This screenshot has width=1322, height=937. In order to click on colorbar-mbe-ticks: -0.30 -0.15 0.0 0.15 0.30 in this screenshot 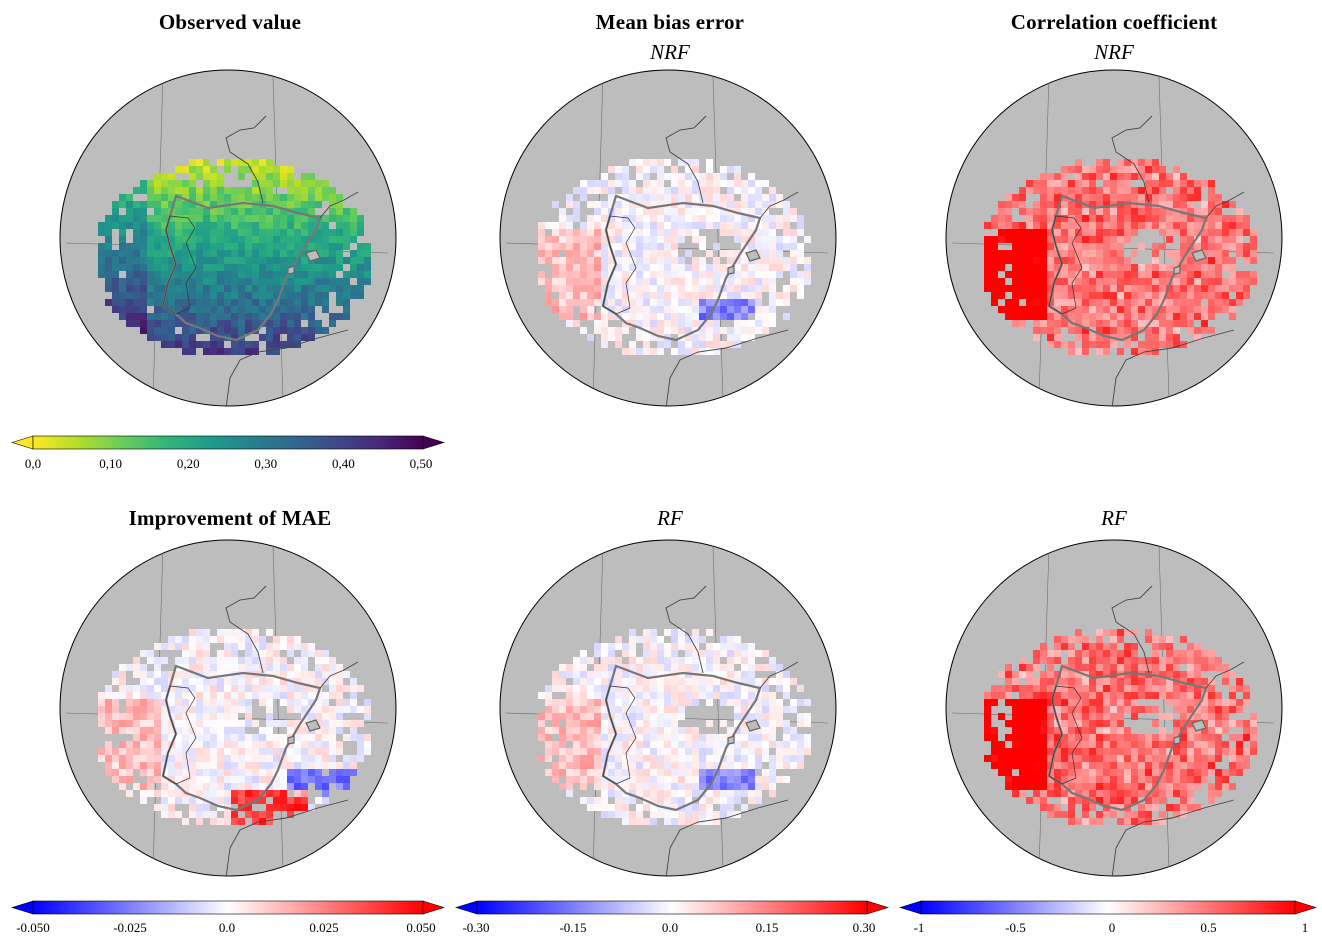, I will do `click(668, 928)`.